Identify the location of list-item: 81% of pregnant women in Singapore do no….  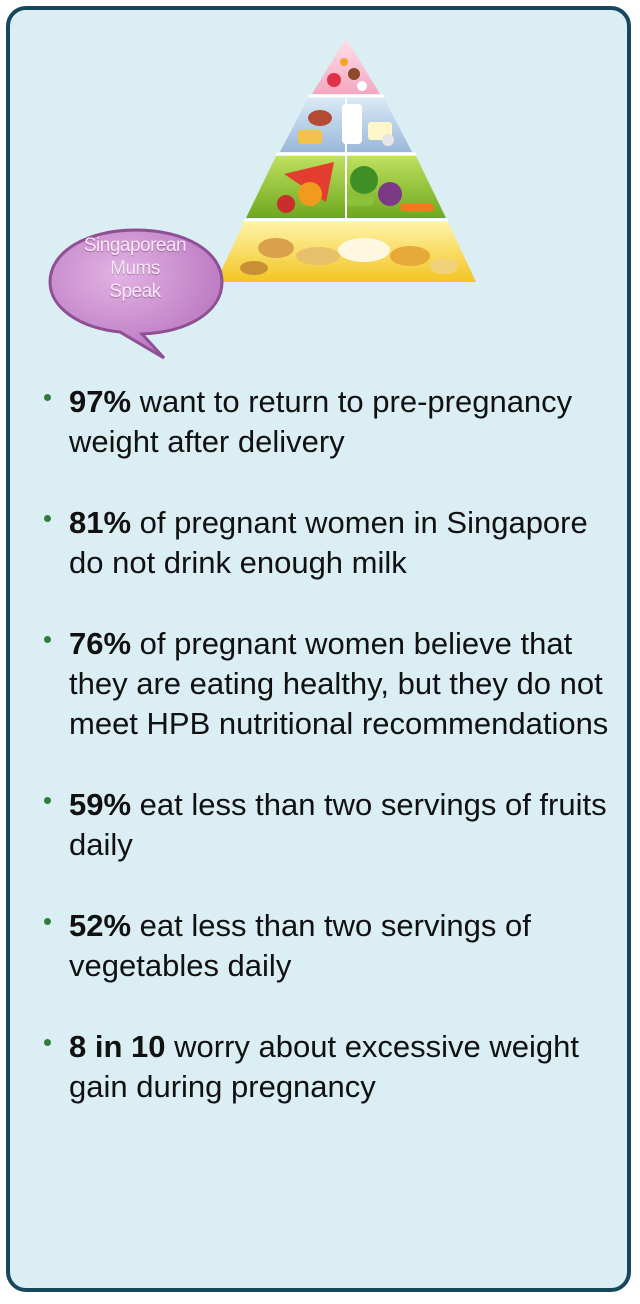
(326, 543).